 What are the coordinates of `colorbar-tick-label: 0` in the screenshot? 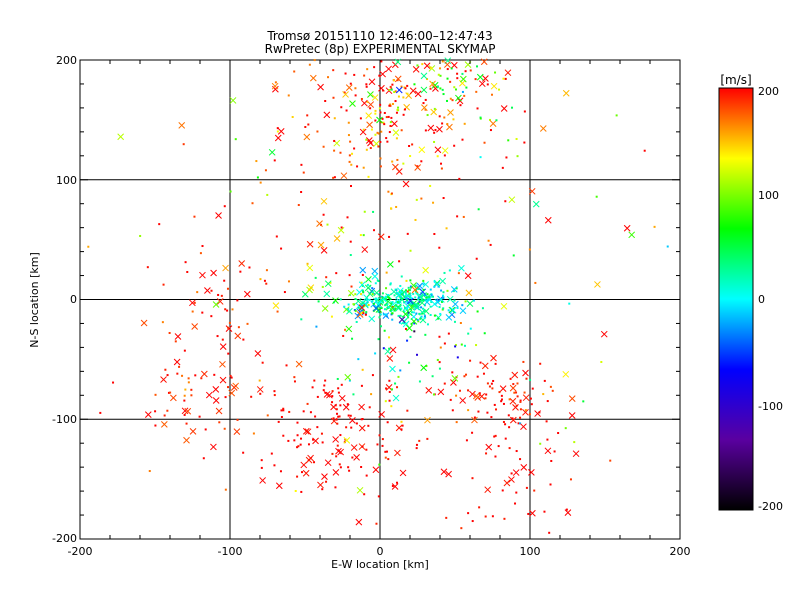 It's located at (761, 299).